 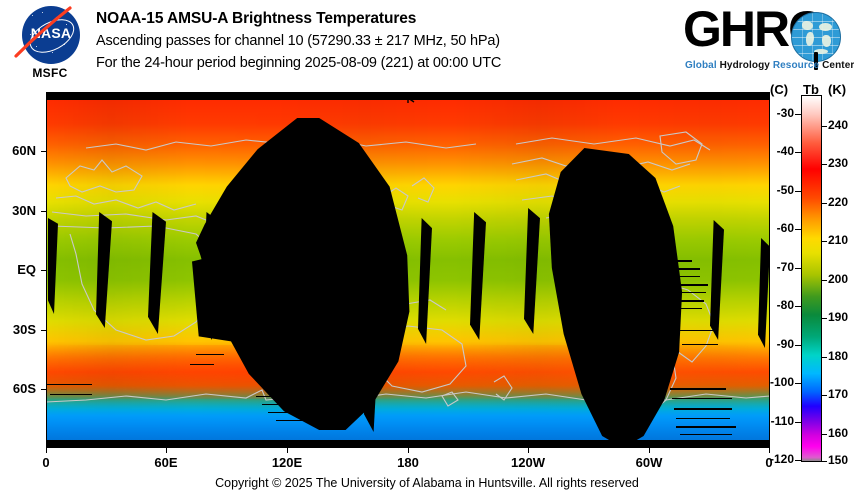 What do you see at coordinates (838, 202) in the screenshot?
I see `colorbar-label-k-220: 220` at bounding box center [838, 202].